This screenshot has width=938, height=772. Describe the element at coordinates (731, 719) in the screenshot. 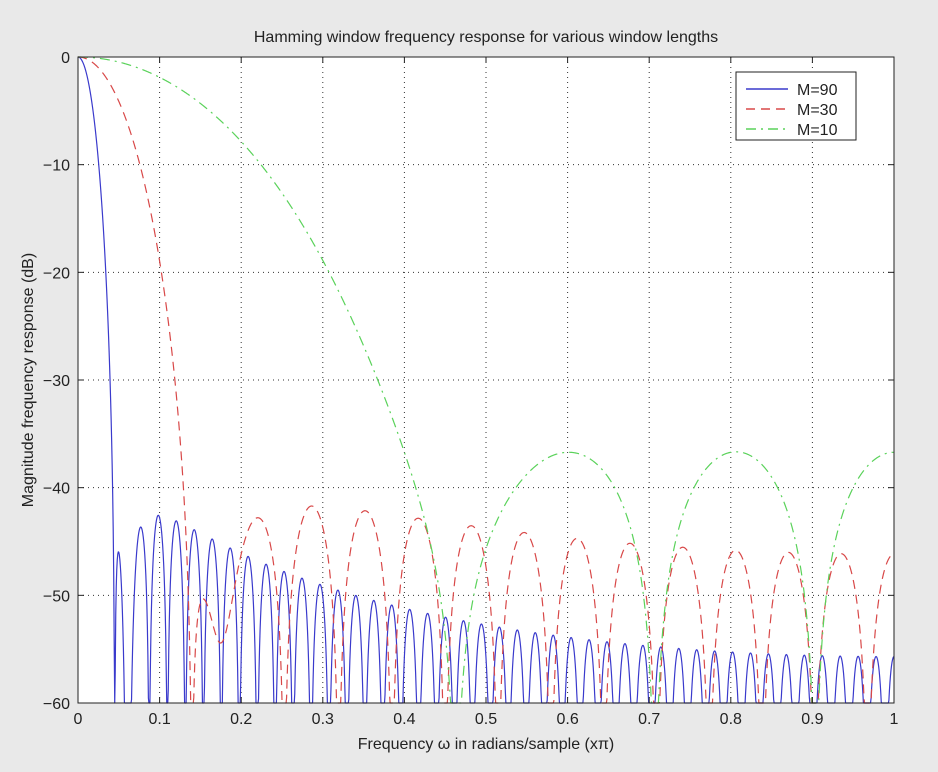

I see `x-tick-label: 0.8` at that location.